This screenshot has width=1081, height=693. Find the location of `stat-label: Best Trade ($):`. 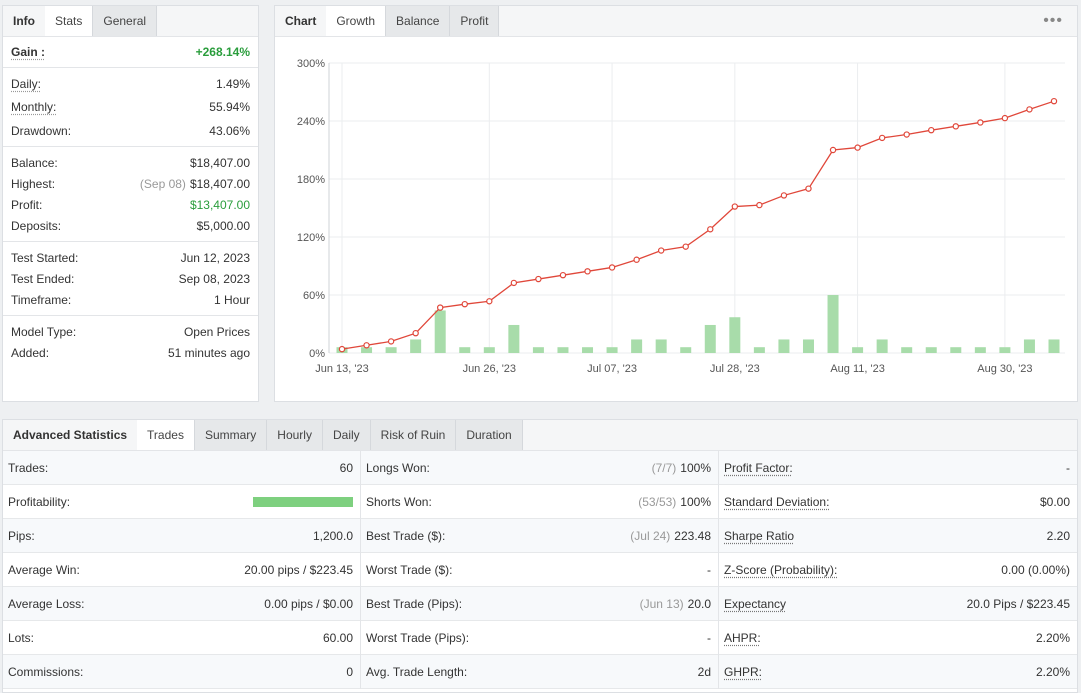

stat-label: Best Trade ($): is located at coordinates (406, 535).